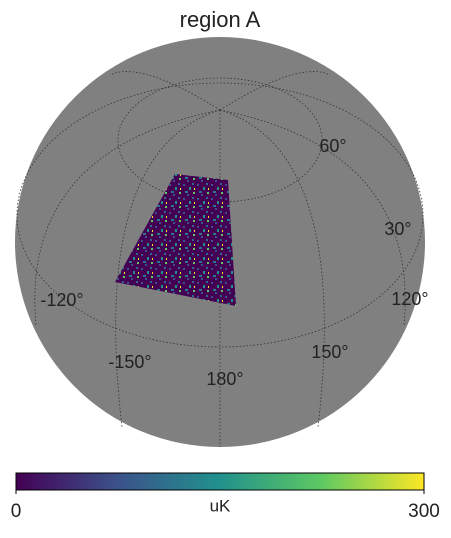 This screenshot has width=451, height=538. I want to click on colorbar-label: uK, so click(220, 505).